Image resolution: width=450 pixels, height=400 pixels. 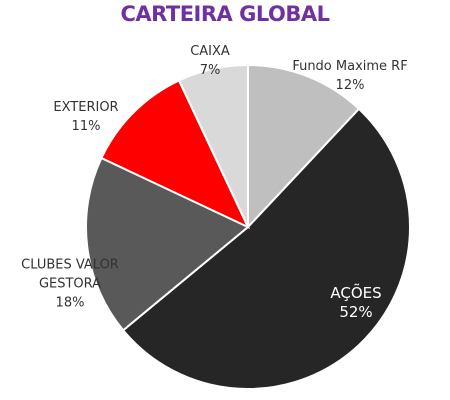 What do you see at coordinates (210, 70) in the screenshot?
I see `value-label: 7%` at bounding box center [210, 70].